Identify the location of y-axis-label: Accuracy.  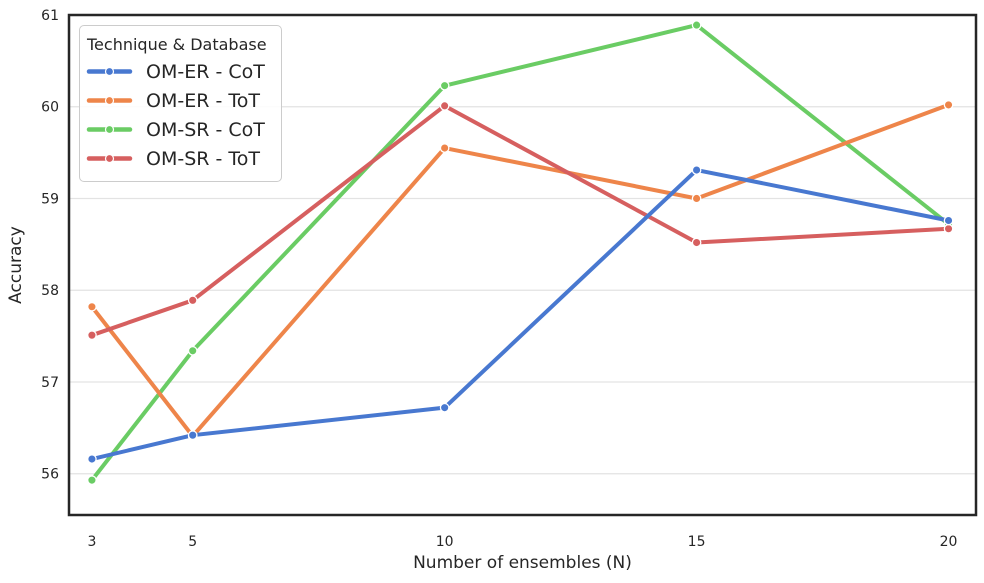
(16, 265).